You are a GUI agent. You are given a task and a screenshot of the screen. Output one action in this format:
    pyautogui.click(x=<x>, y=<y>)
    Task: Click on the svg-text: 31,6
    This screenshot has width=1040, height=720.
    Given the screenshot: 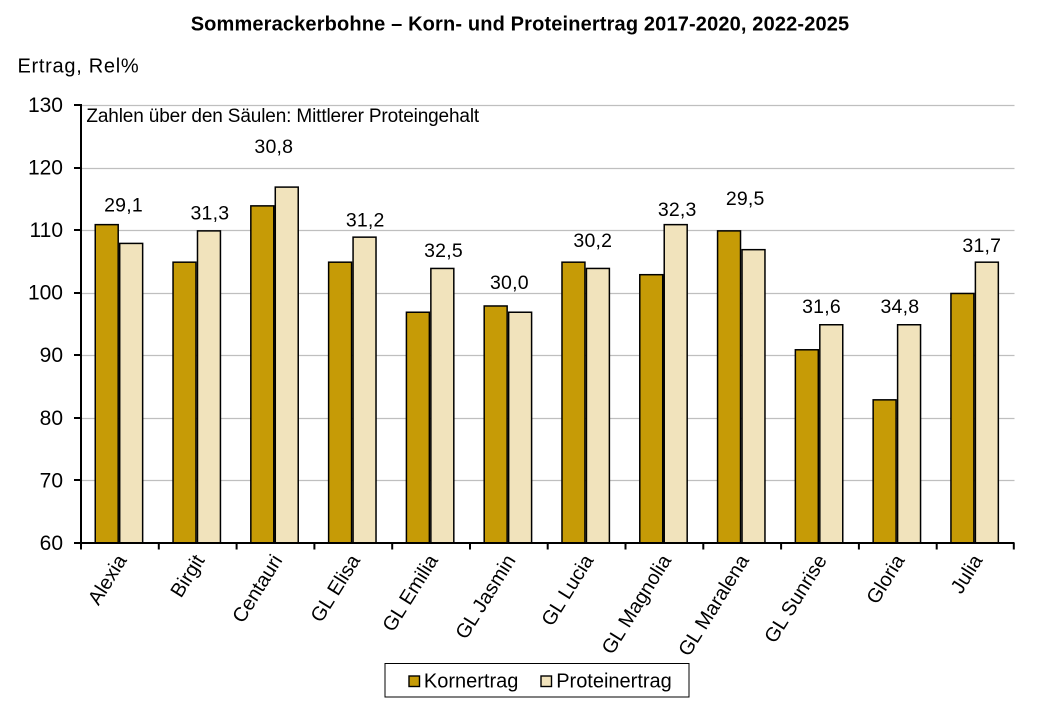 What is the action you would take?
    pyautogui.click(x=821, y=307)
    